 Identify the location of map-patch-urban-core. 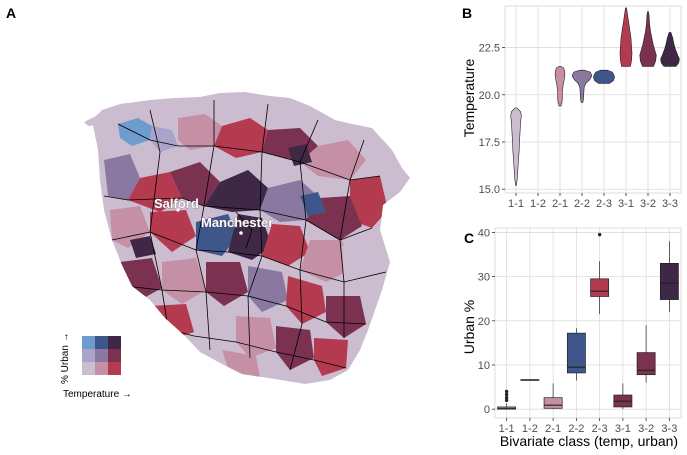
(217, 235).